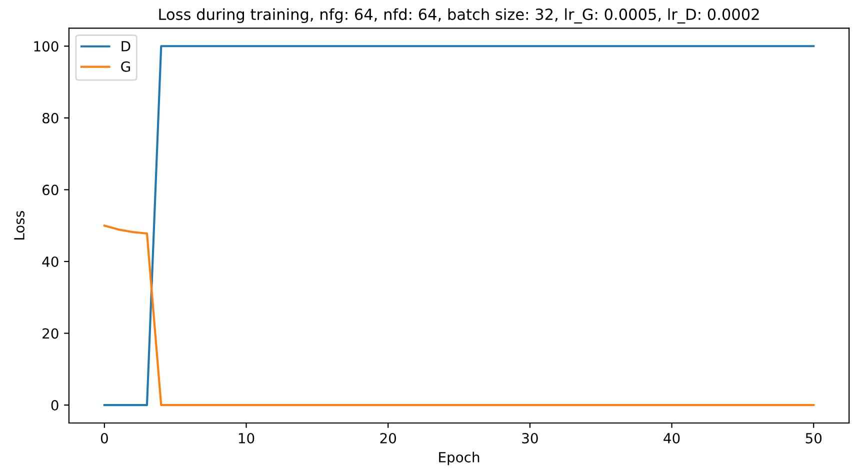 The width and height of the screenshot is (862, 470). I want to click on y-tick-label: 20, so click(50, 333).